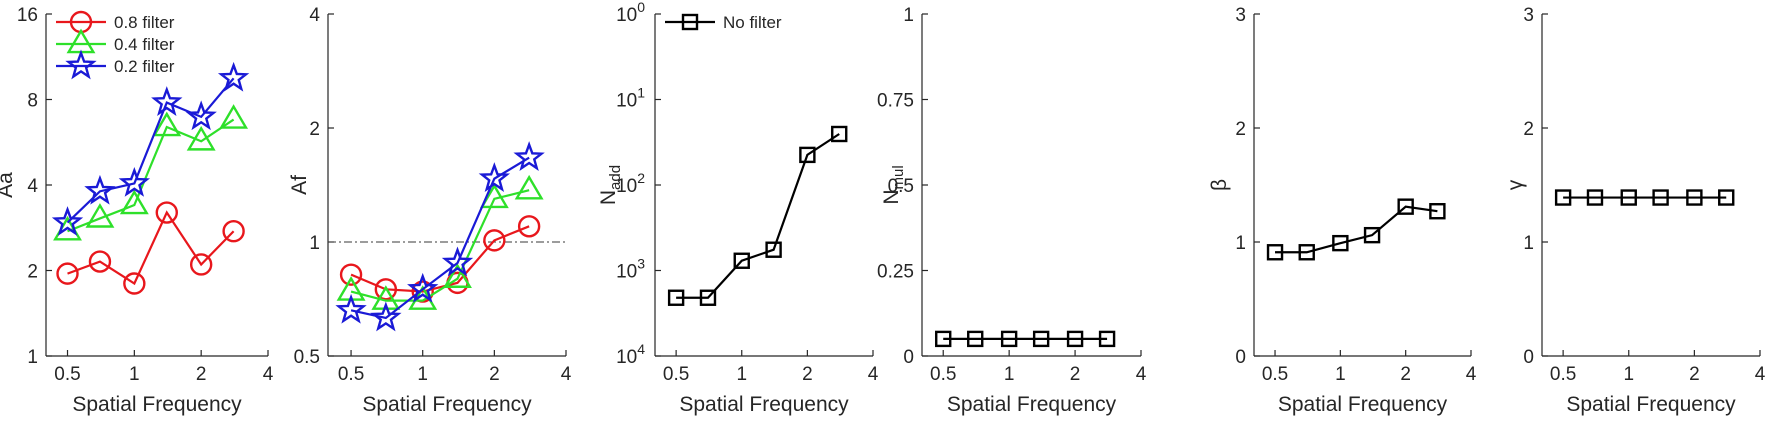 The image size is (1772, 423). What do you see at coordinates (27, 15) in the screenshot?
I see `y-tick-label: 16` at bounding box center [27, 15].